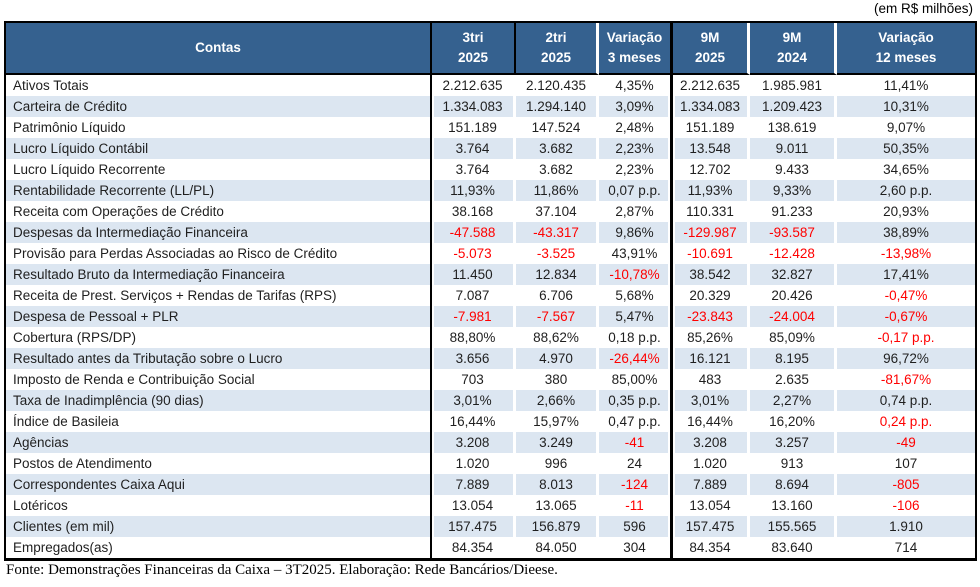 This screenshot has height=587, width=980. I want to click on value-cell: -26,44%, so click(636, 358).